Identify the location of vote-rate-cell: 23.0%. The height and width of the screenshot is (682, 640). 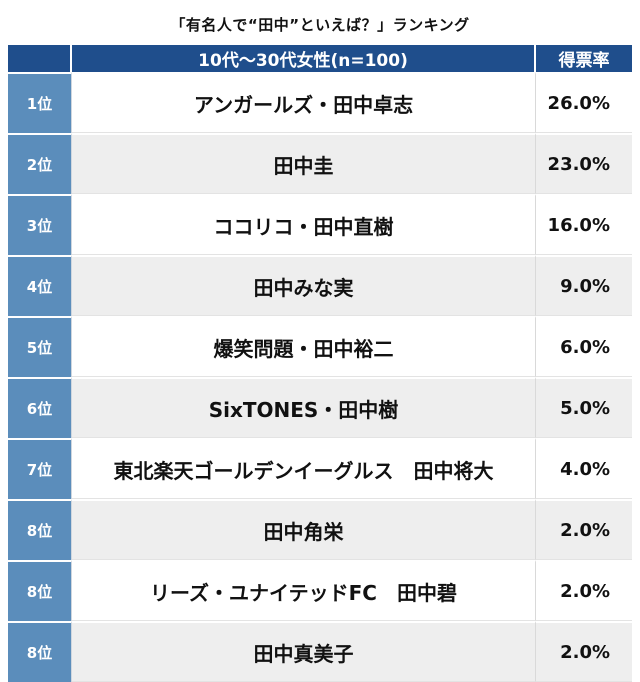
(584, 163).